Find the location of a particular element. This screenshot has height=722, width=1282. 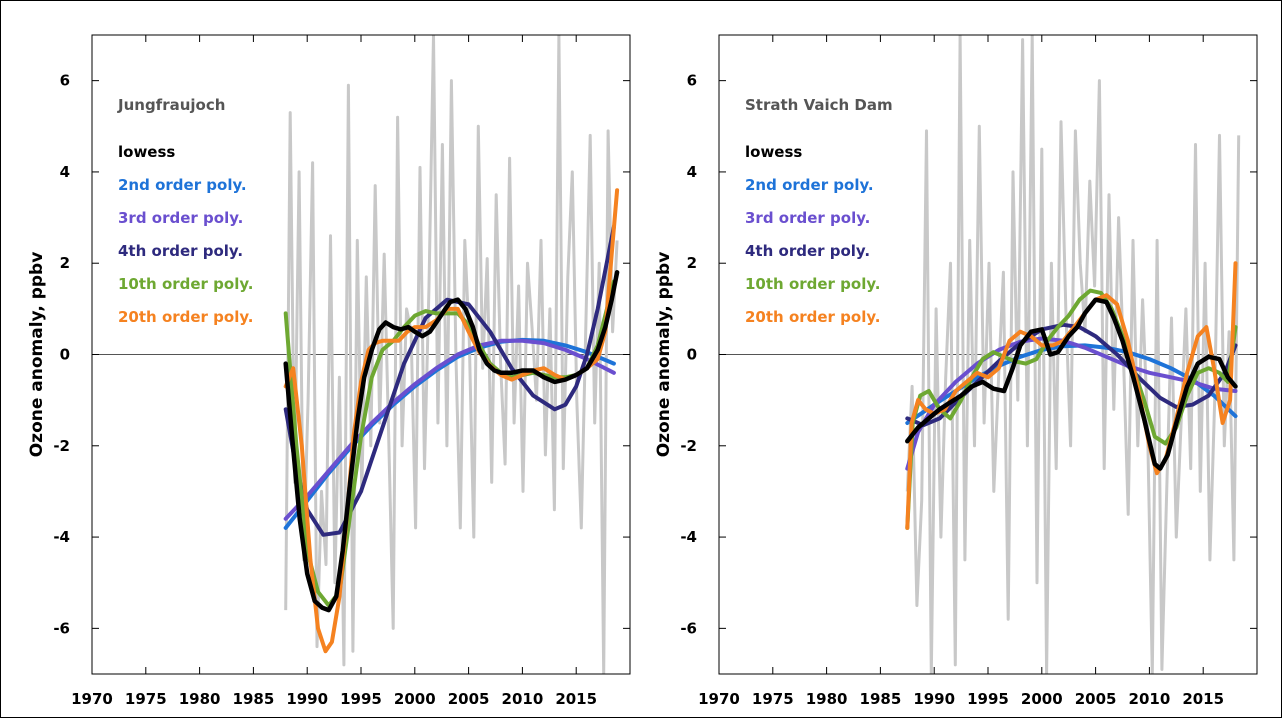

series-line-3rd-order-poly is located at coordinates (449, 429).